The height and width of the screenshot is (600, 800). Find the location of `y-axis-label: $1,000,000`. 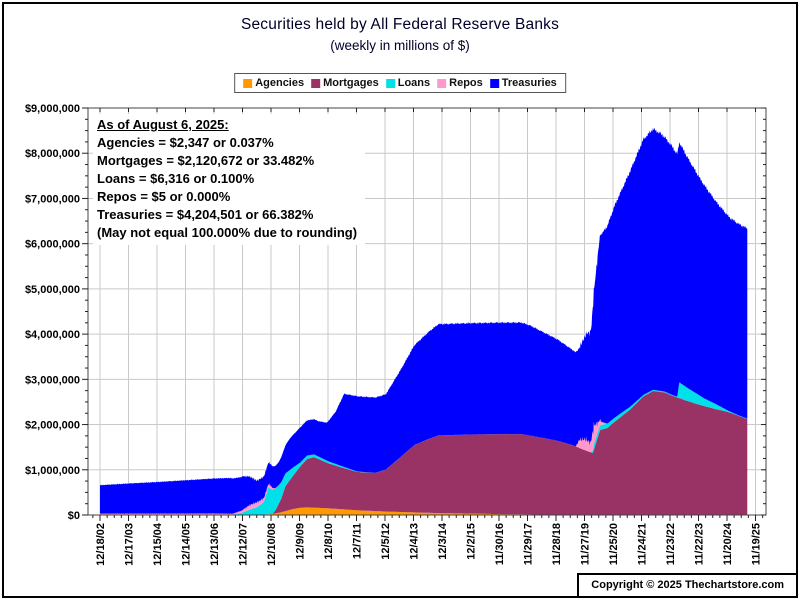

y-axis-label: $1,000,000 is located at coordinates (52, 471).